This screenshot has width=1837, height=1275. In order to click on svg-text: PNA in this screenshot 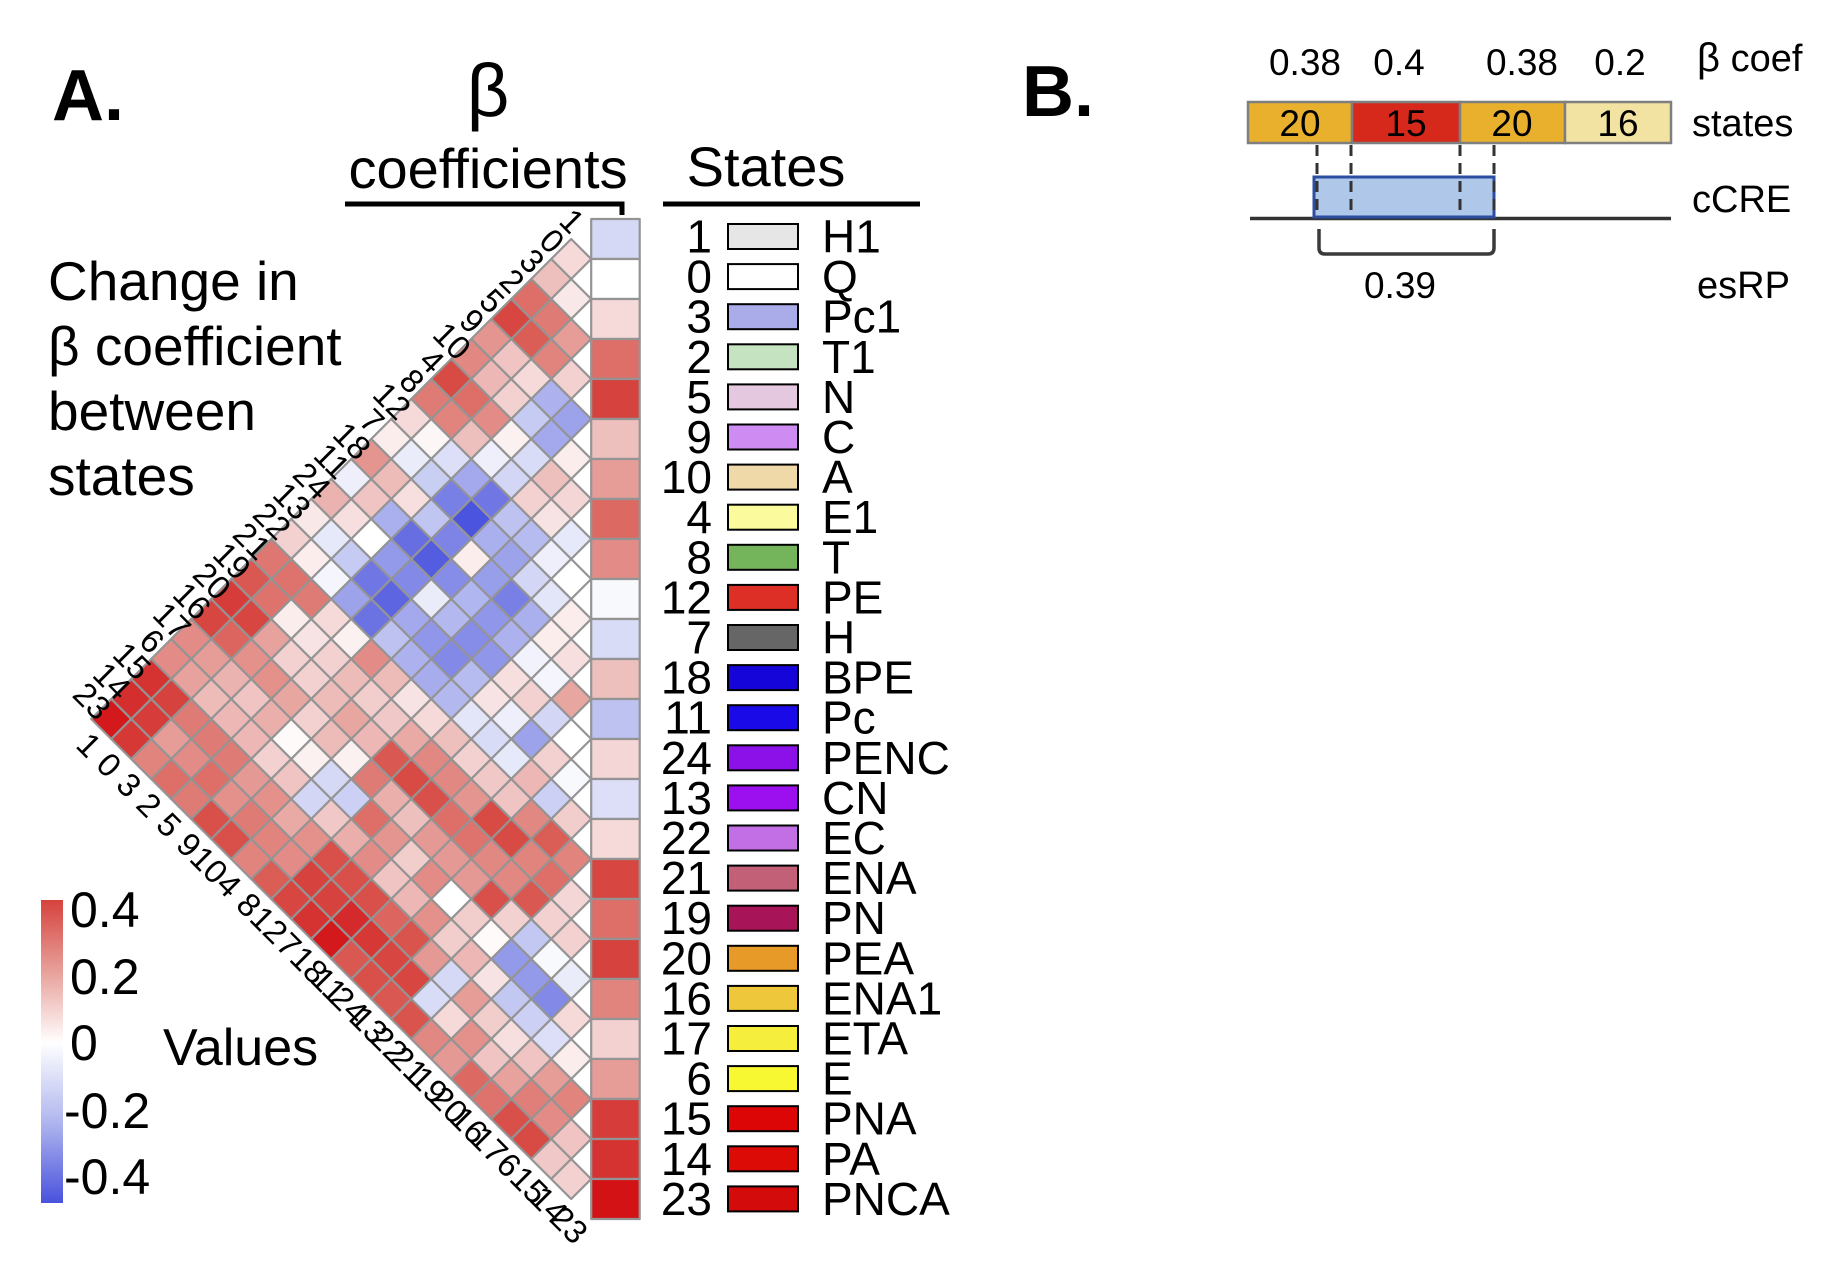, I will do `click(869, 1119)`.